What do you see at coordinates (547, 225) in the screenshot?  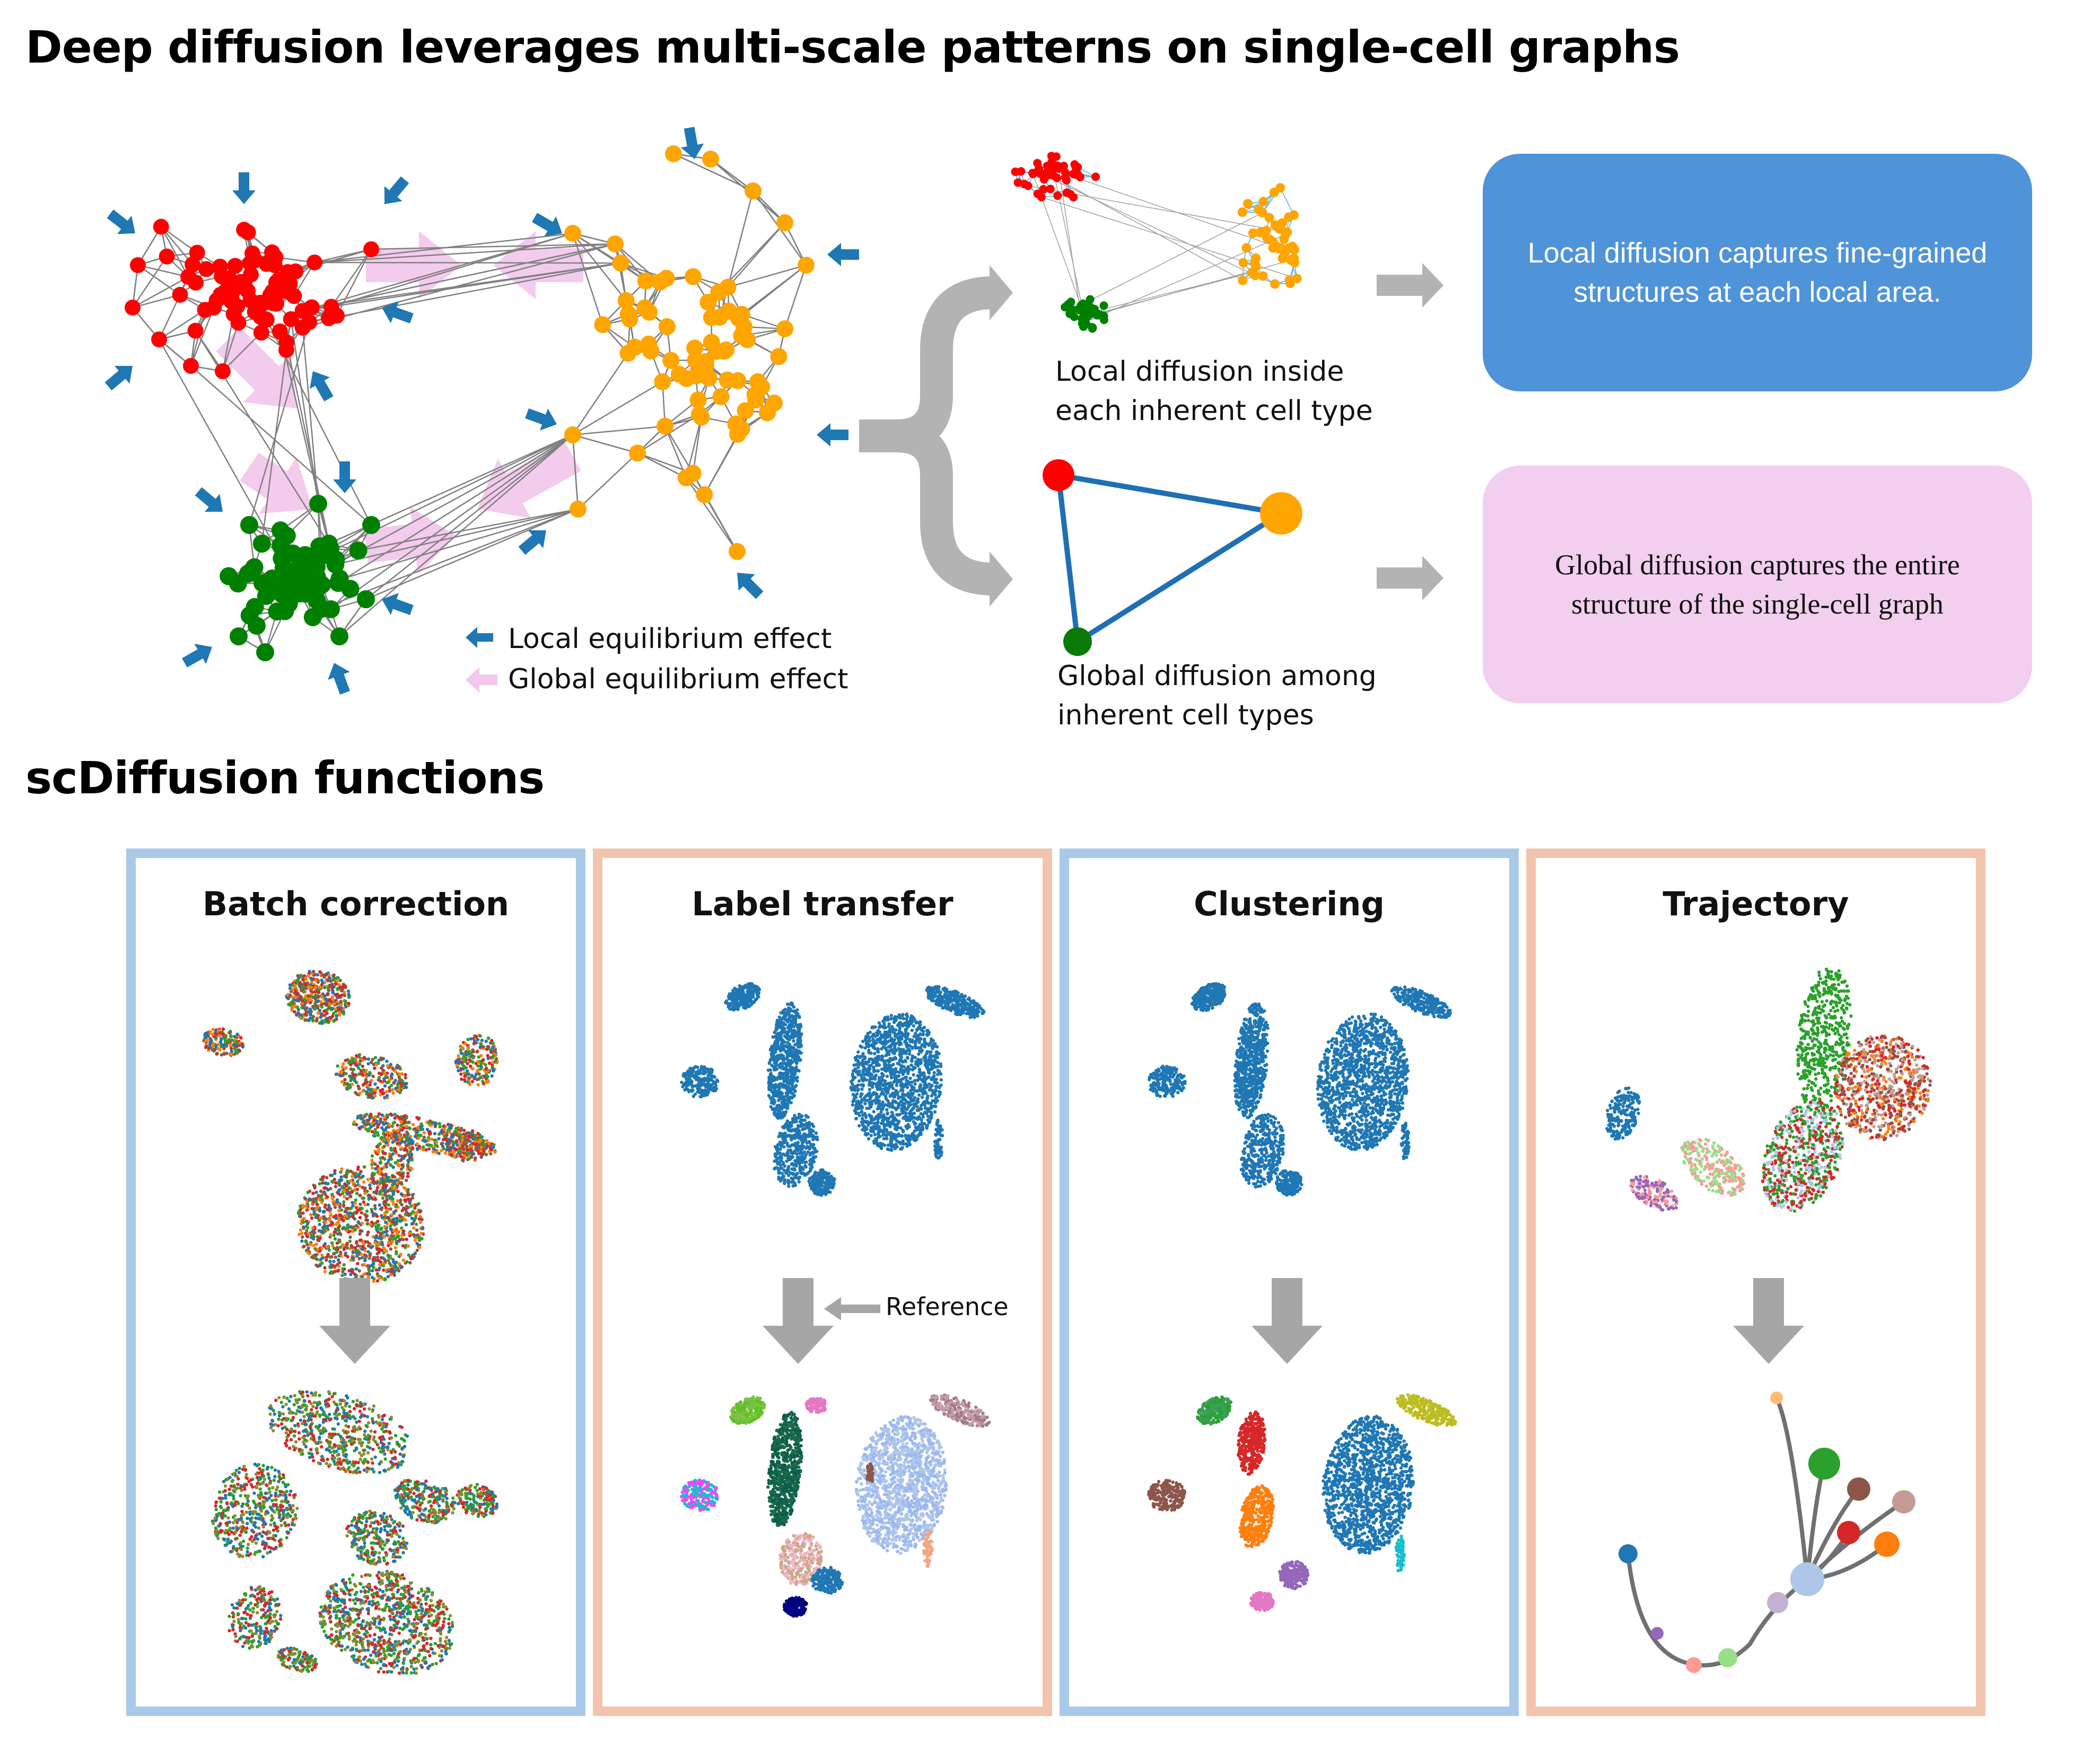 I see `local-arrow-shape` at bounding box center [547, 225].